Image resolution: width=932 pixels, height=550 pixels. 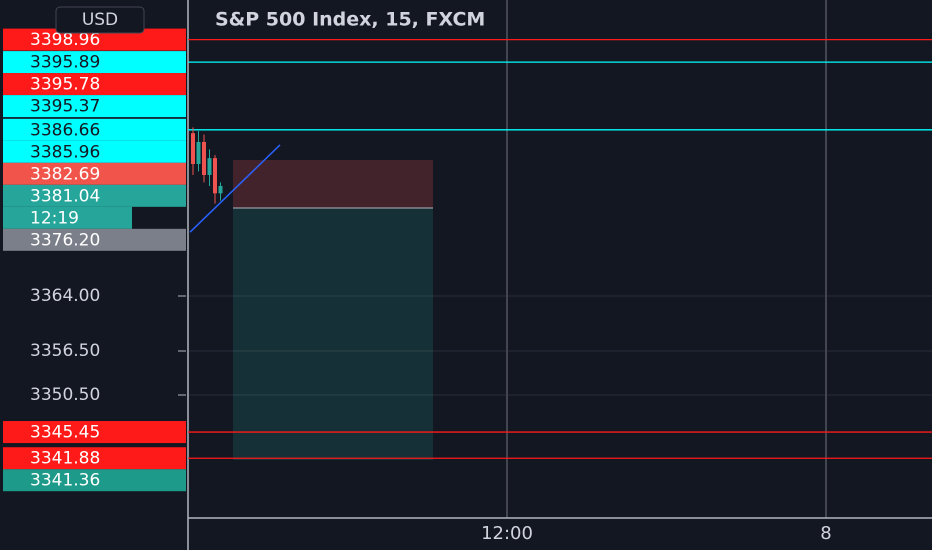 I want to click on y-tick-label: 3364.00, so click(x=65, y=296).